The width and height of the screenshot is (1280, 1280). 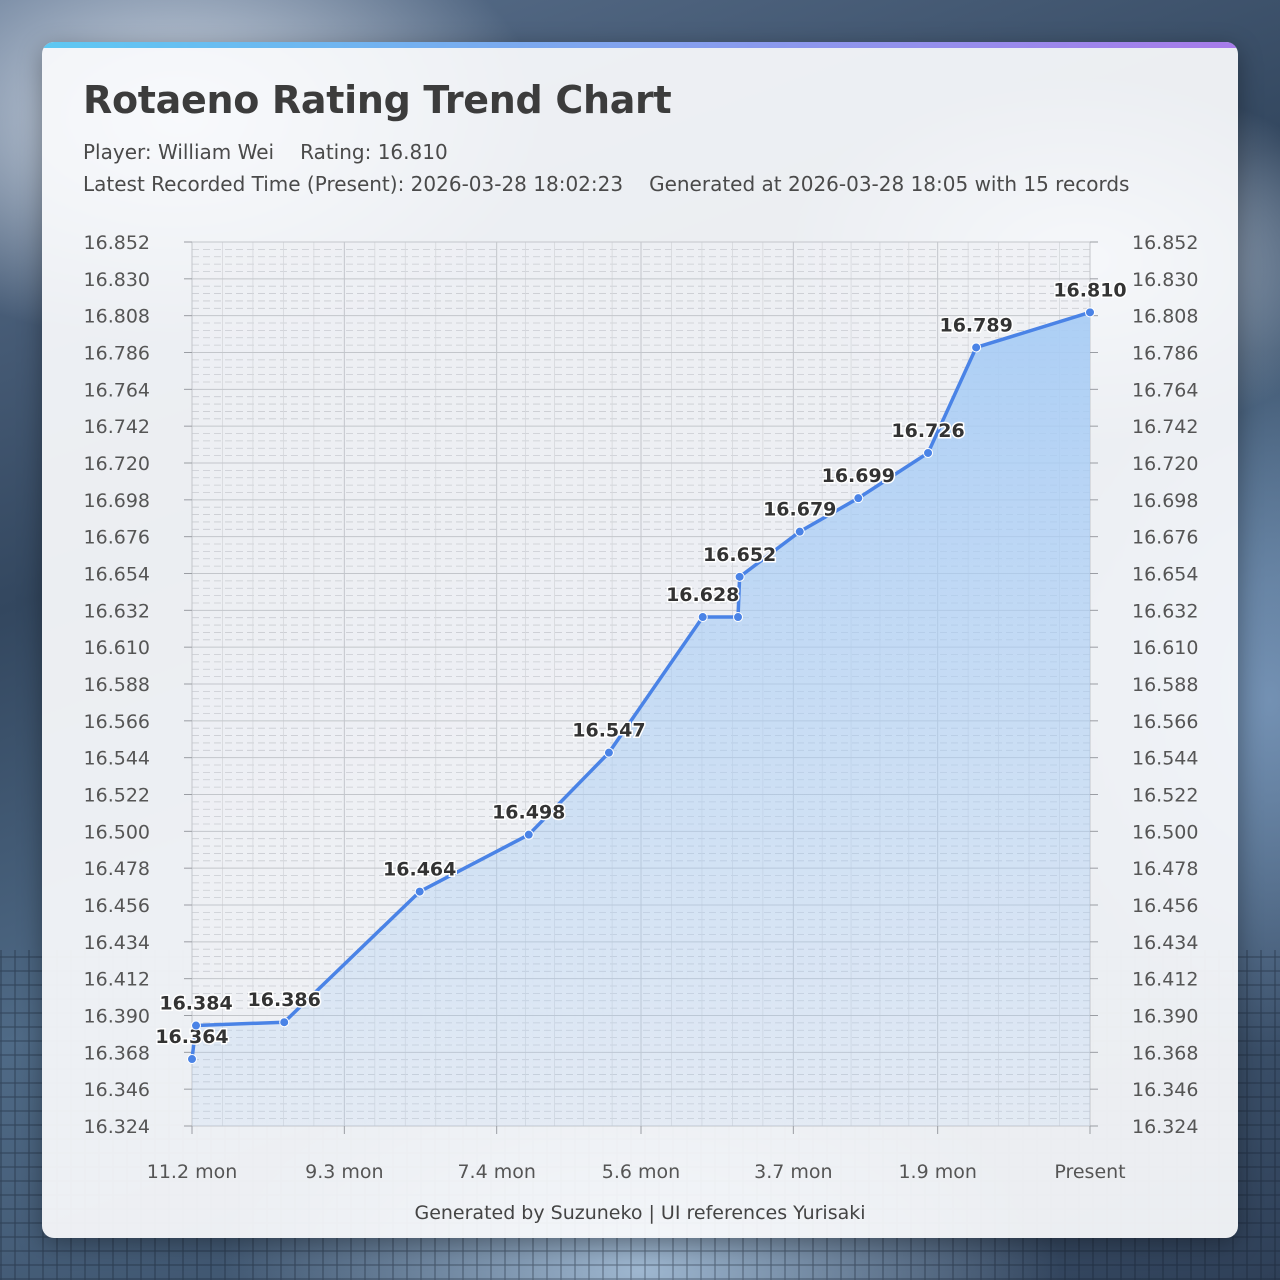 What do you see at coordinates (1165, 280) in the screenshot?
I see `y-tick-label-right: 16.830` at bounding box center [1165, 280].